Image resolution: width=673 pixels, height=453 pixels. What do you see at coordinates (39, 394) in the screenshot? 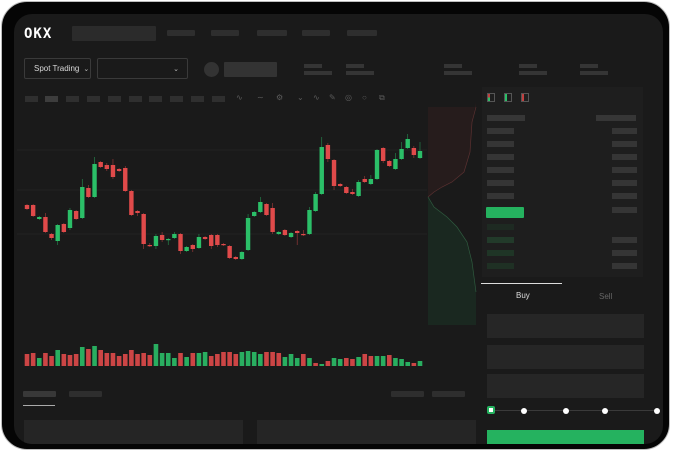
I see `bottom-tab-active` at bounding box center [39, 394].